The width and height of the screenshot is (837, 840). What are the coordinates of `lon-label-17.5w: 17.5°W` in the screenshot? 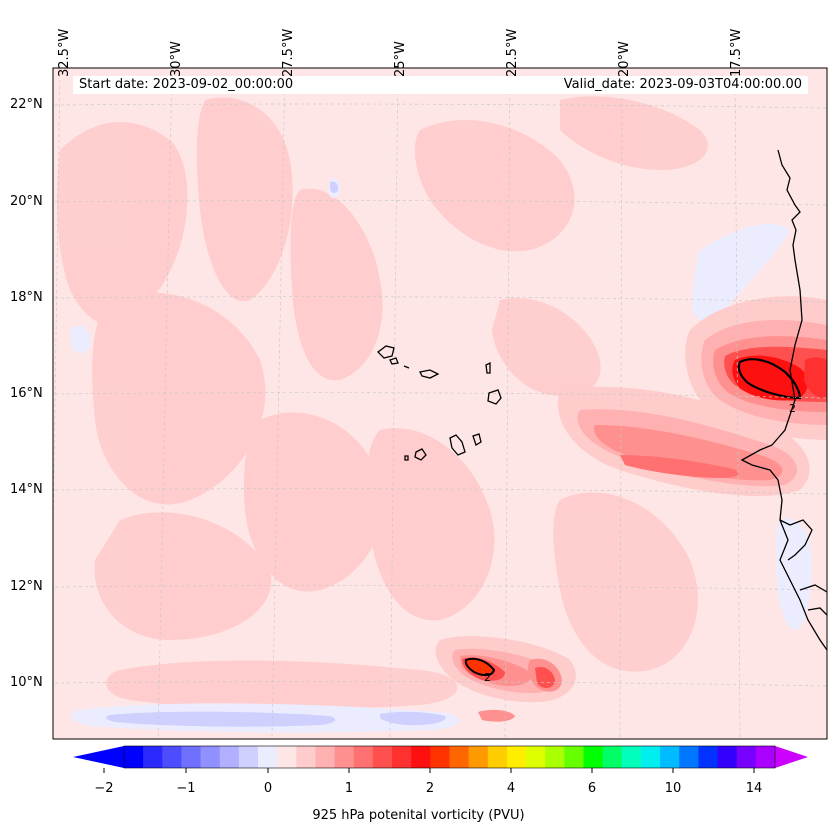 It's located at (736, 52).